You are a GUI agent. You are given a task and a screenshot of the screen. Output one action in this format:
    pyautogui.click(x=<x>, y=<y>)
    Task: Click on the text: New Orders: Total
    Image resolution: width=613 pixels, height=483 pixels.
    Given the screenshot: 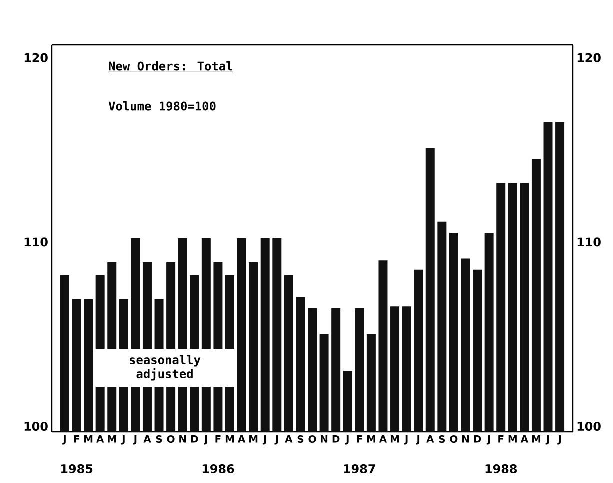 What is the action you would take?
    pyautogui.click(x=170, y=66)
    